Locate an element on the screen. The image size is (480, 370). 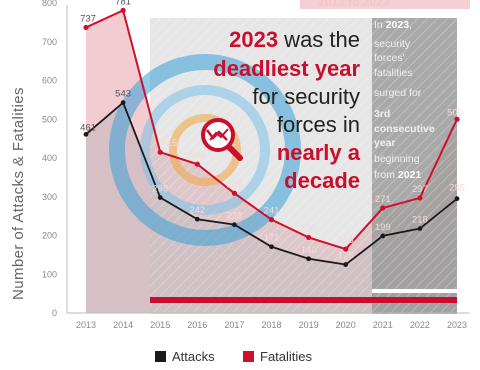
y-tick-label: 700 is located at coordinates (49, 42).